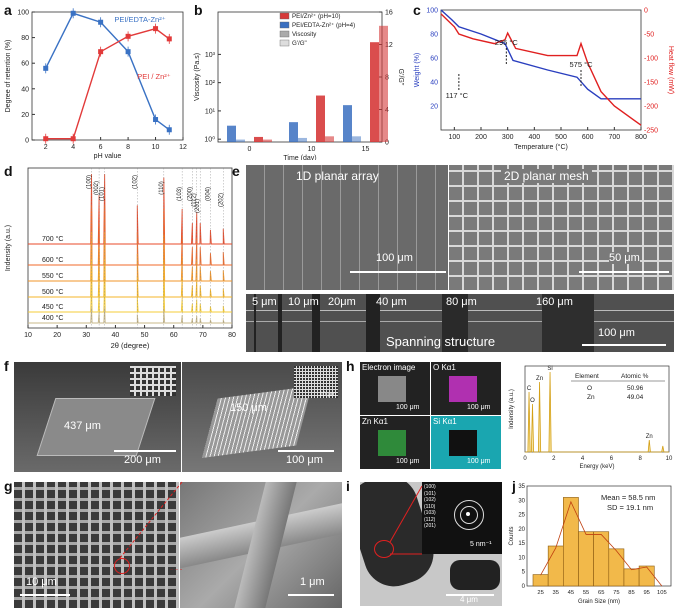 The width and height of the screenshot is (676, 612). What do you see at coordinates (52, 292) in the screenshot?
I see `temperature-label: 500 °C` at bounding box center [52, 292].